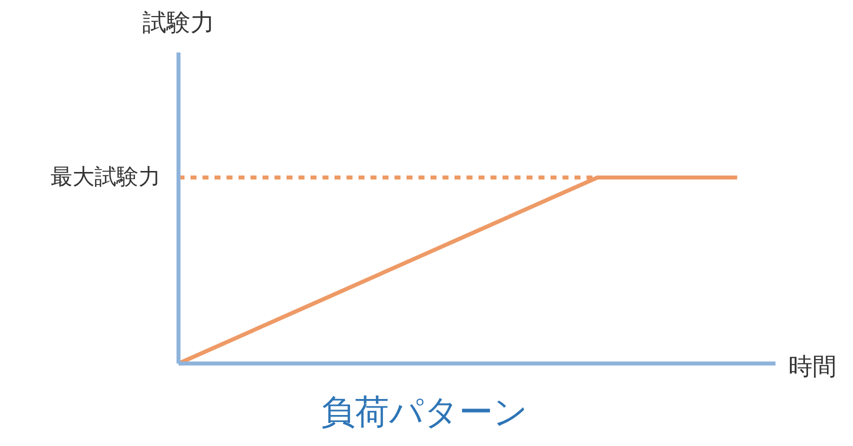 The width and height of the screenshot is (853, 446). Describe the element at coordinates (424, 412) in the screenshot. I see `text: 負荷パターン` at that location.